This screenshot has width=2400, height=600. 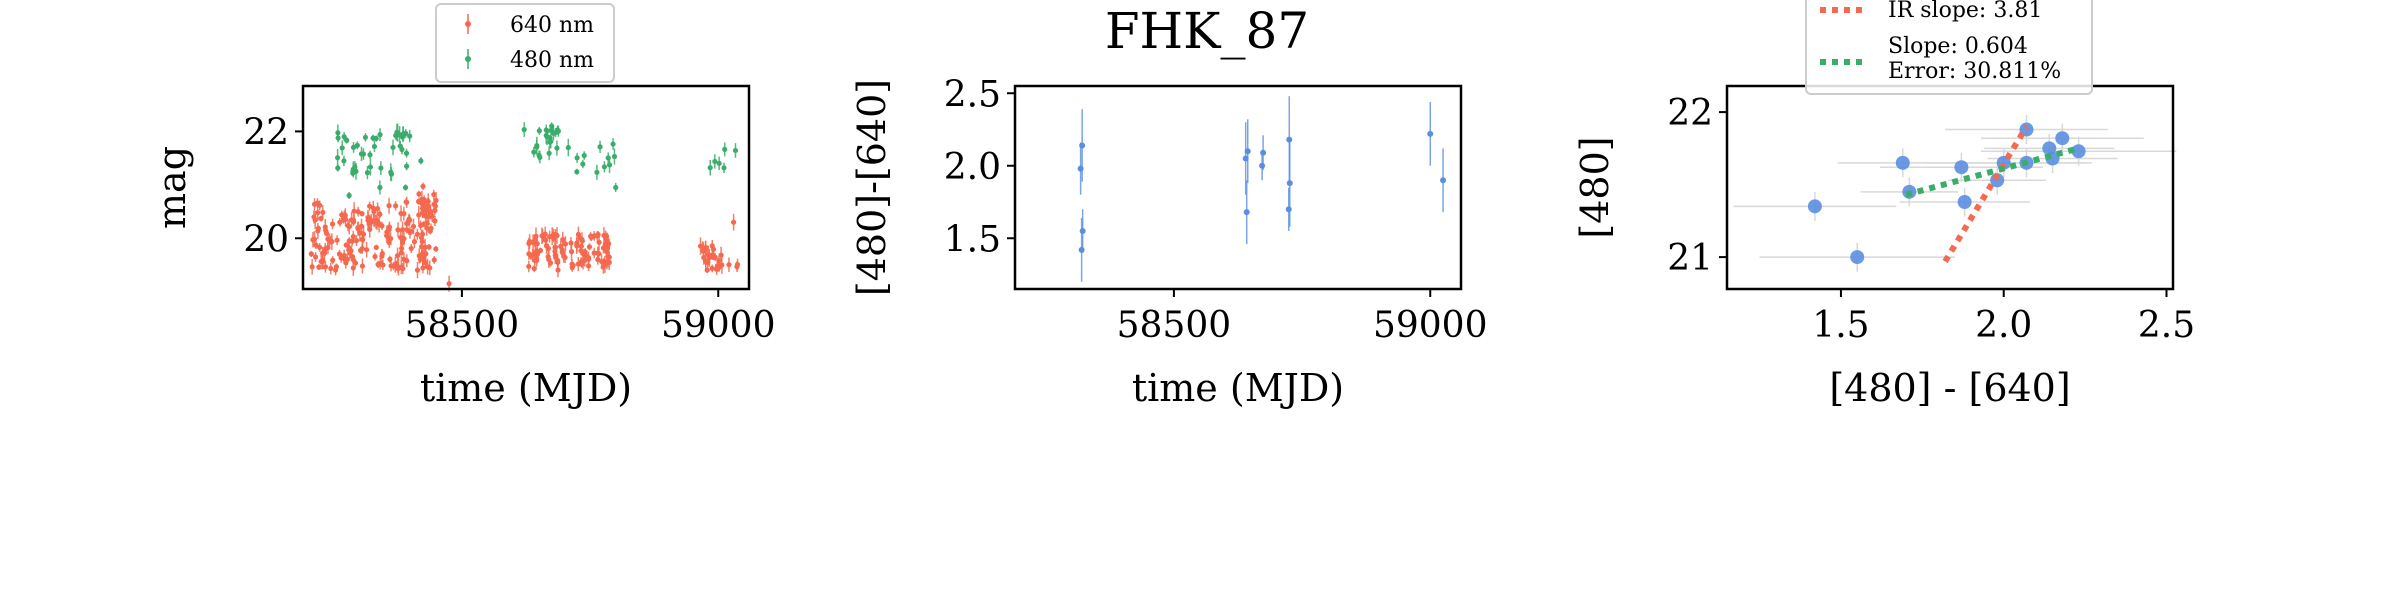 I want to click on series-red, so click(x=524, y=237).